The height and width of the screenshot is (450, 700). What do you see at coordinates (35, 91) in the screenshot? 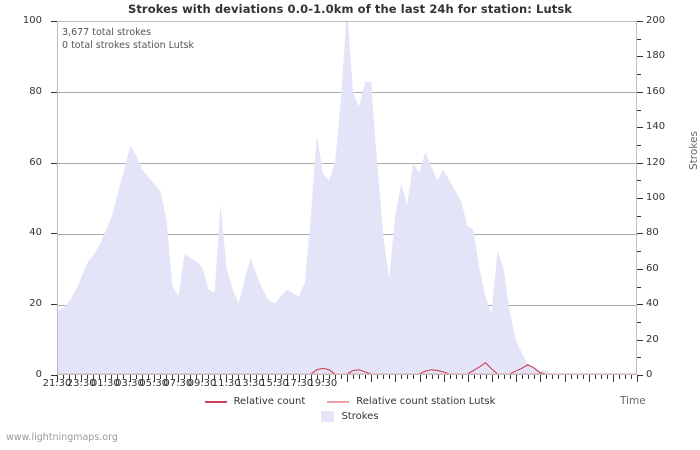
I see `y-axis-left-tick-label: 80` at bounding box center [35, 91].